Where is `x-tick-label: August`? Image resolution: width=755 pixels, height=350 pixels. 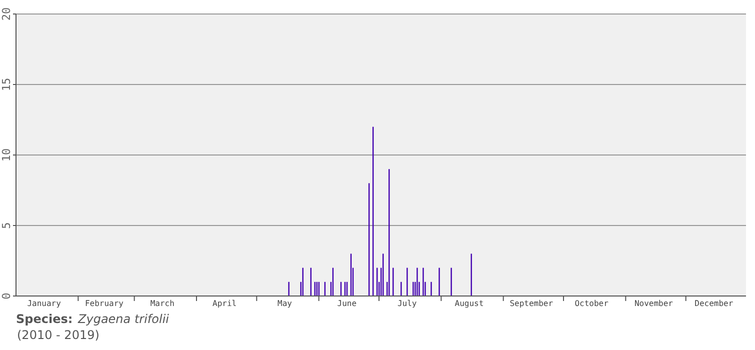 x-tick-label: August is located at coordinates (469, 303).